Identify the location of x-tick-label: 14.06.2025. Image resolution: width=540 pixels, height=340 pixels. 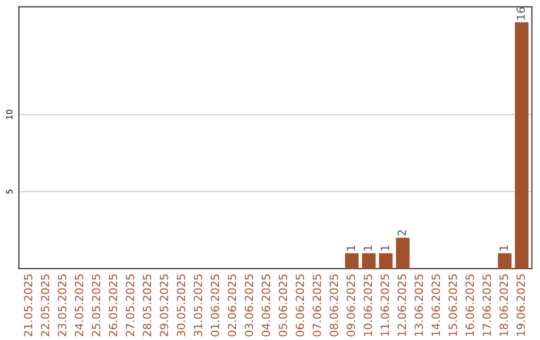
(436, 305).